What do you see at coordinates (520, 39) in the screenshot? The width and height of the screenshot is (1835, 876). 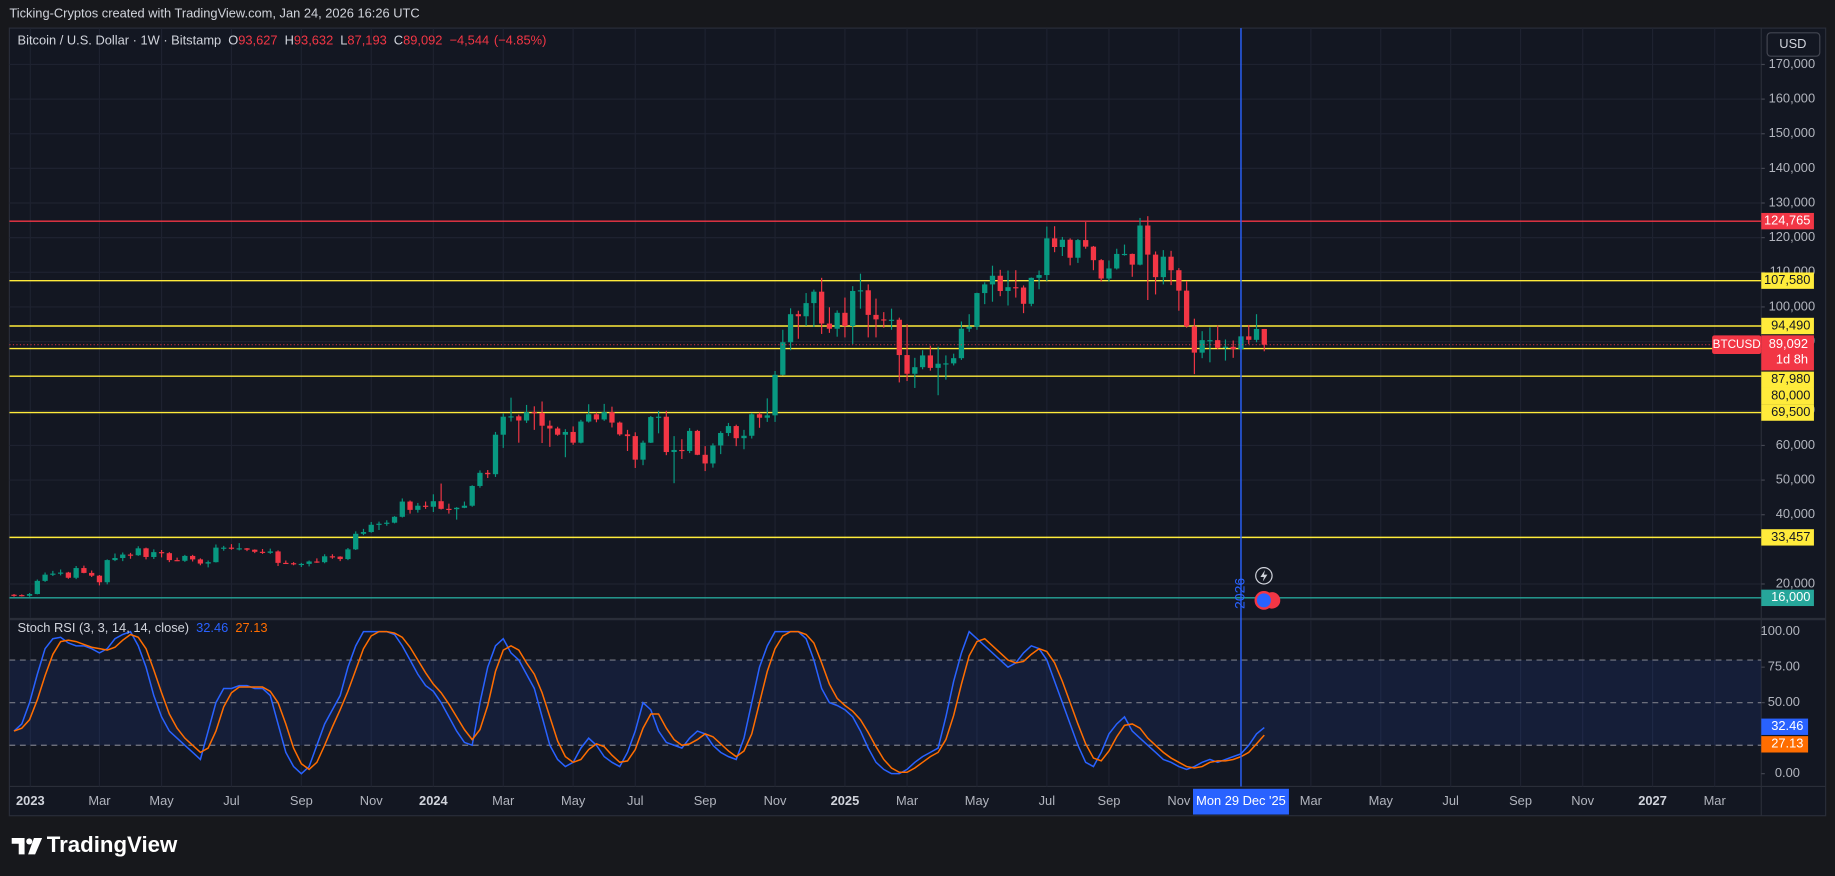 I see `legend-text: (−4.85%)` at bounding box center [520, 39].